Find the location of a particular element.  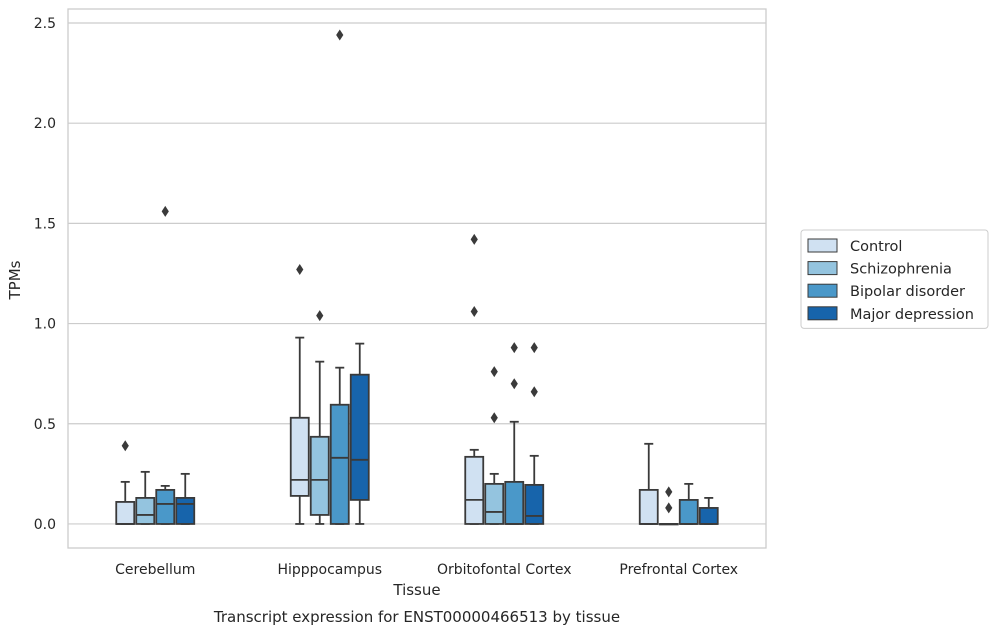

legend-label: Bipolar disorder is located at coordinates (907, 292).